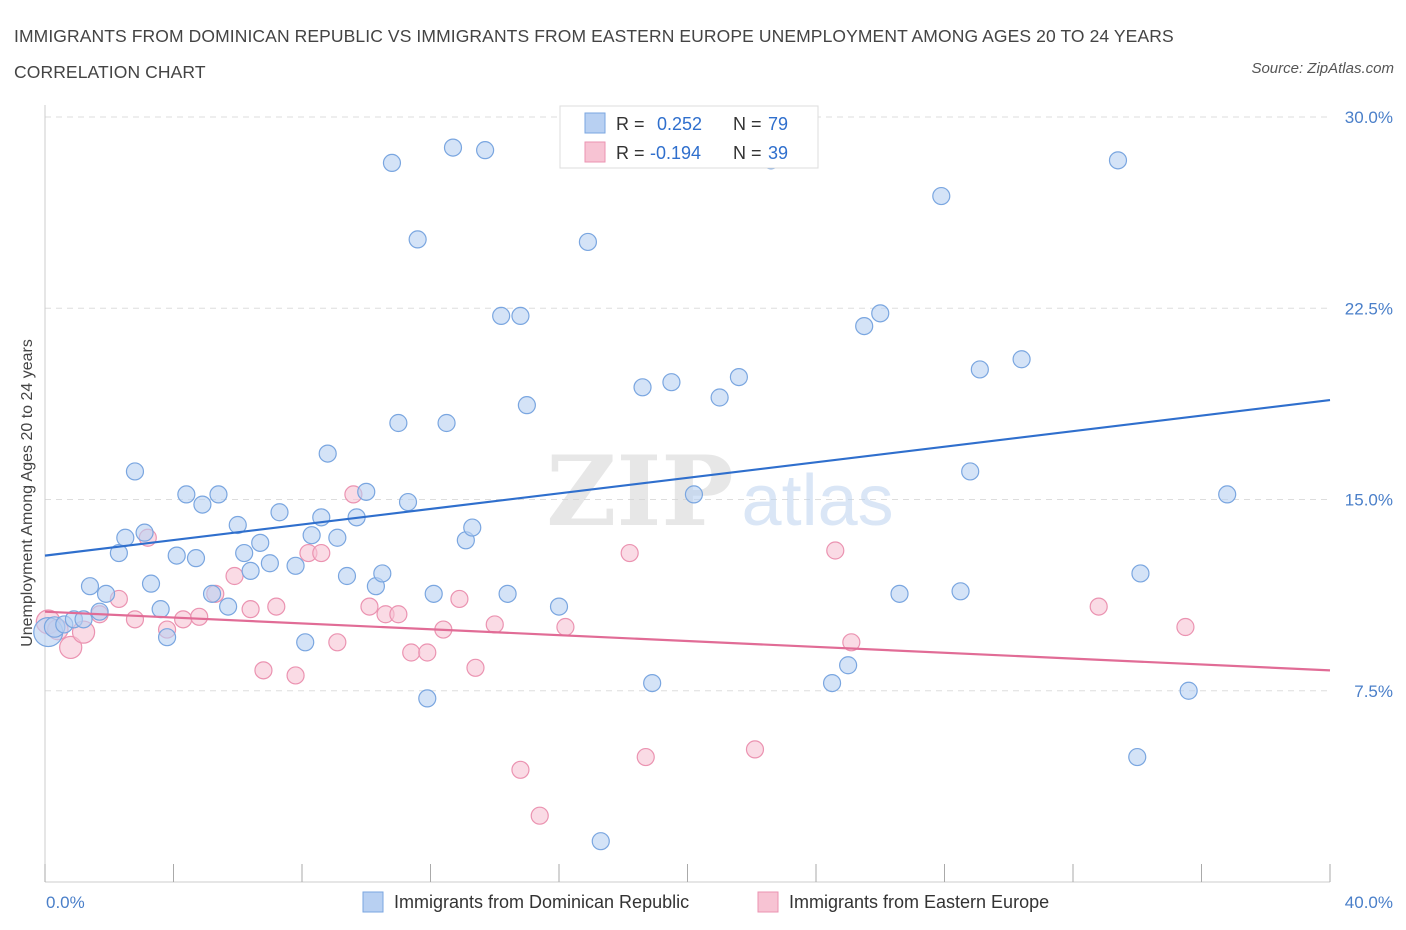 This screenshot has width=1406, height=930. I want to click on y-tick-label: 30.0%, so click(1369, 117).